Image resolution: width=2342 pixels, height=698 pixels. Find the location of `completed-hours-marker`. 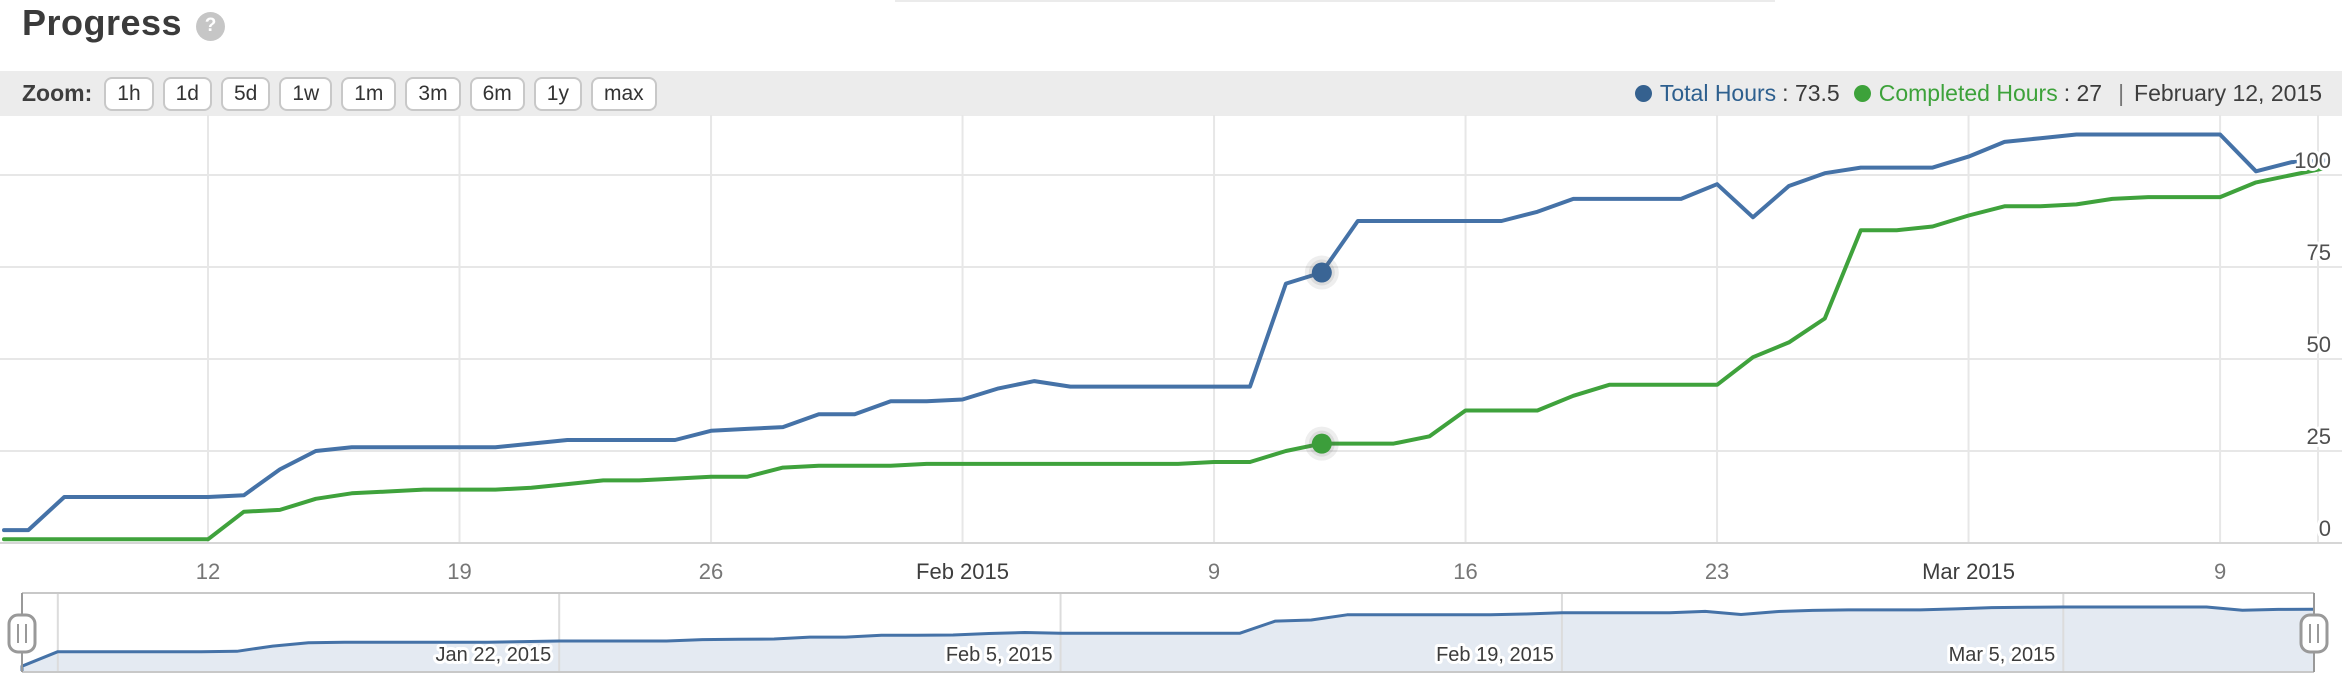

completed-hours-marker is located at coordinates (1321, 443).